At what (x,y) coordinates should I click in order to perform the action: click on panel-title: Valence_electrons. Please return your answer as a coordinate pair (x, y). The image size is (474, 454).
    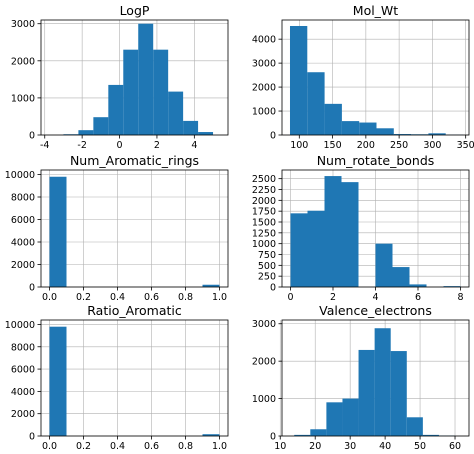
    Looking at the image, I should click on (375, 310).